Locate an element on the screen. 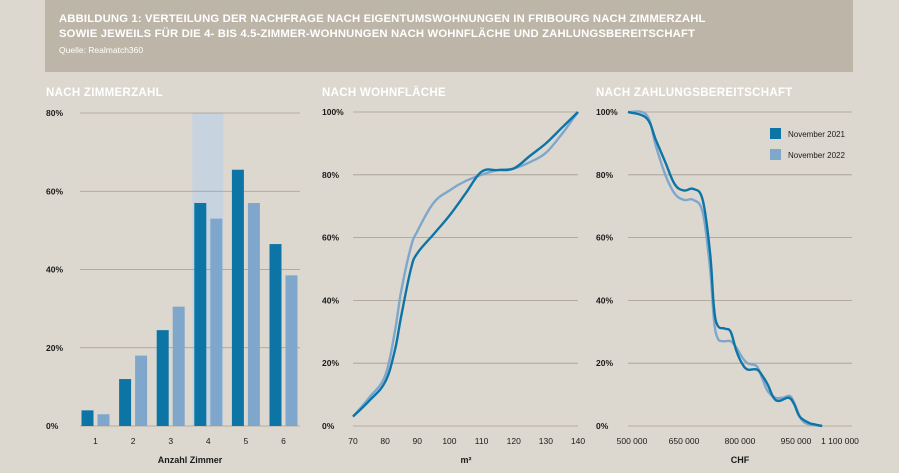 Image resolution: width=899 pixels, height=473 pixels. x-tick-label: 6 is located at coordinates (283, 441).